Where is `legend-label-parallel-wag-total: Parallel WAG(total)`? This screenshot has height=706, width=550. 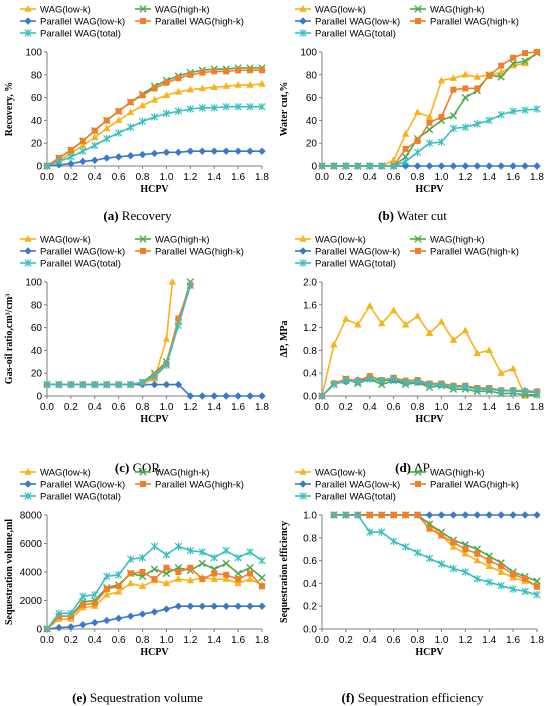
legend-label-parallel-wag-total: Parallel WAG(total) is located at coordinates (80, 34).